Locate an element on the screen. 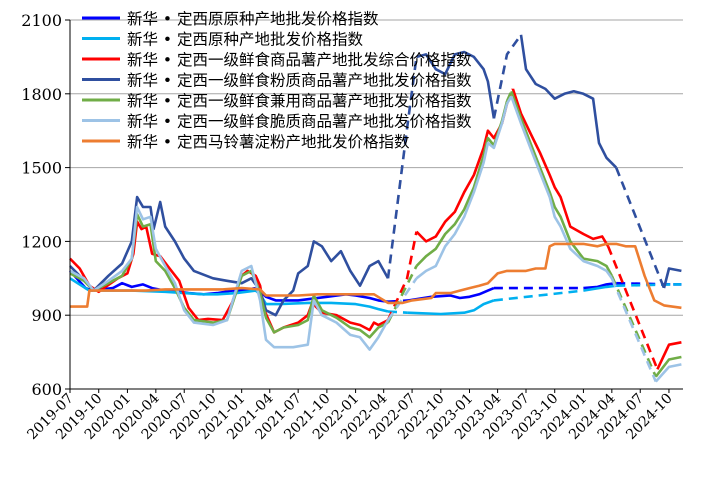 This screenshot has height=477, width=710. y-axis-ticks: 600 900 1200 1500 1800 2100 is located at coordinates (45, 205).